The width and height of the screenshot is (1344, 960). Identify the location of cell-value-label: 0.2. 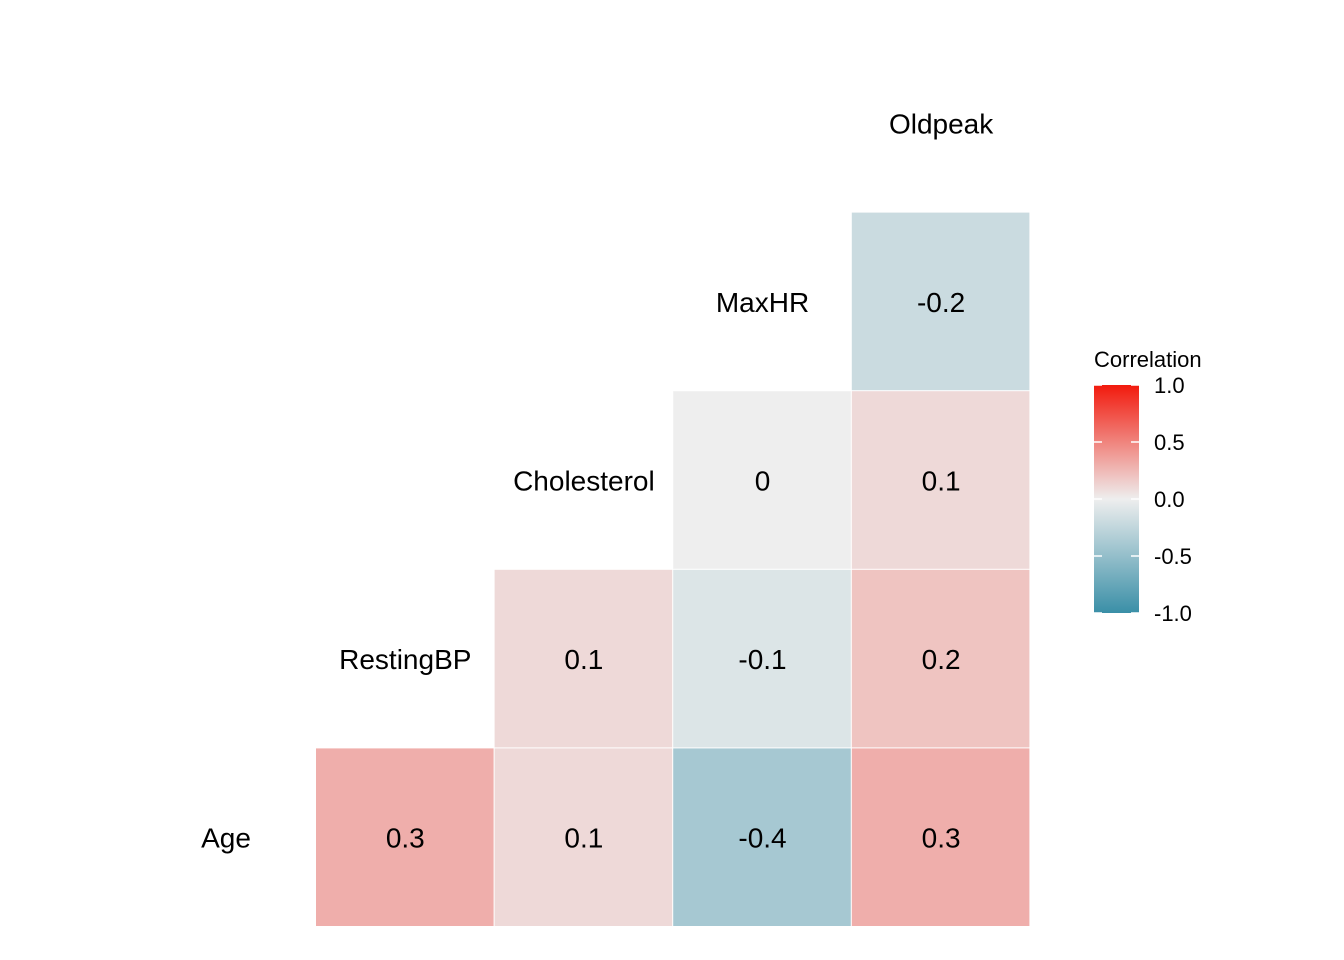
(941, 659).